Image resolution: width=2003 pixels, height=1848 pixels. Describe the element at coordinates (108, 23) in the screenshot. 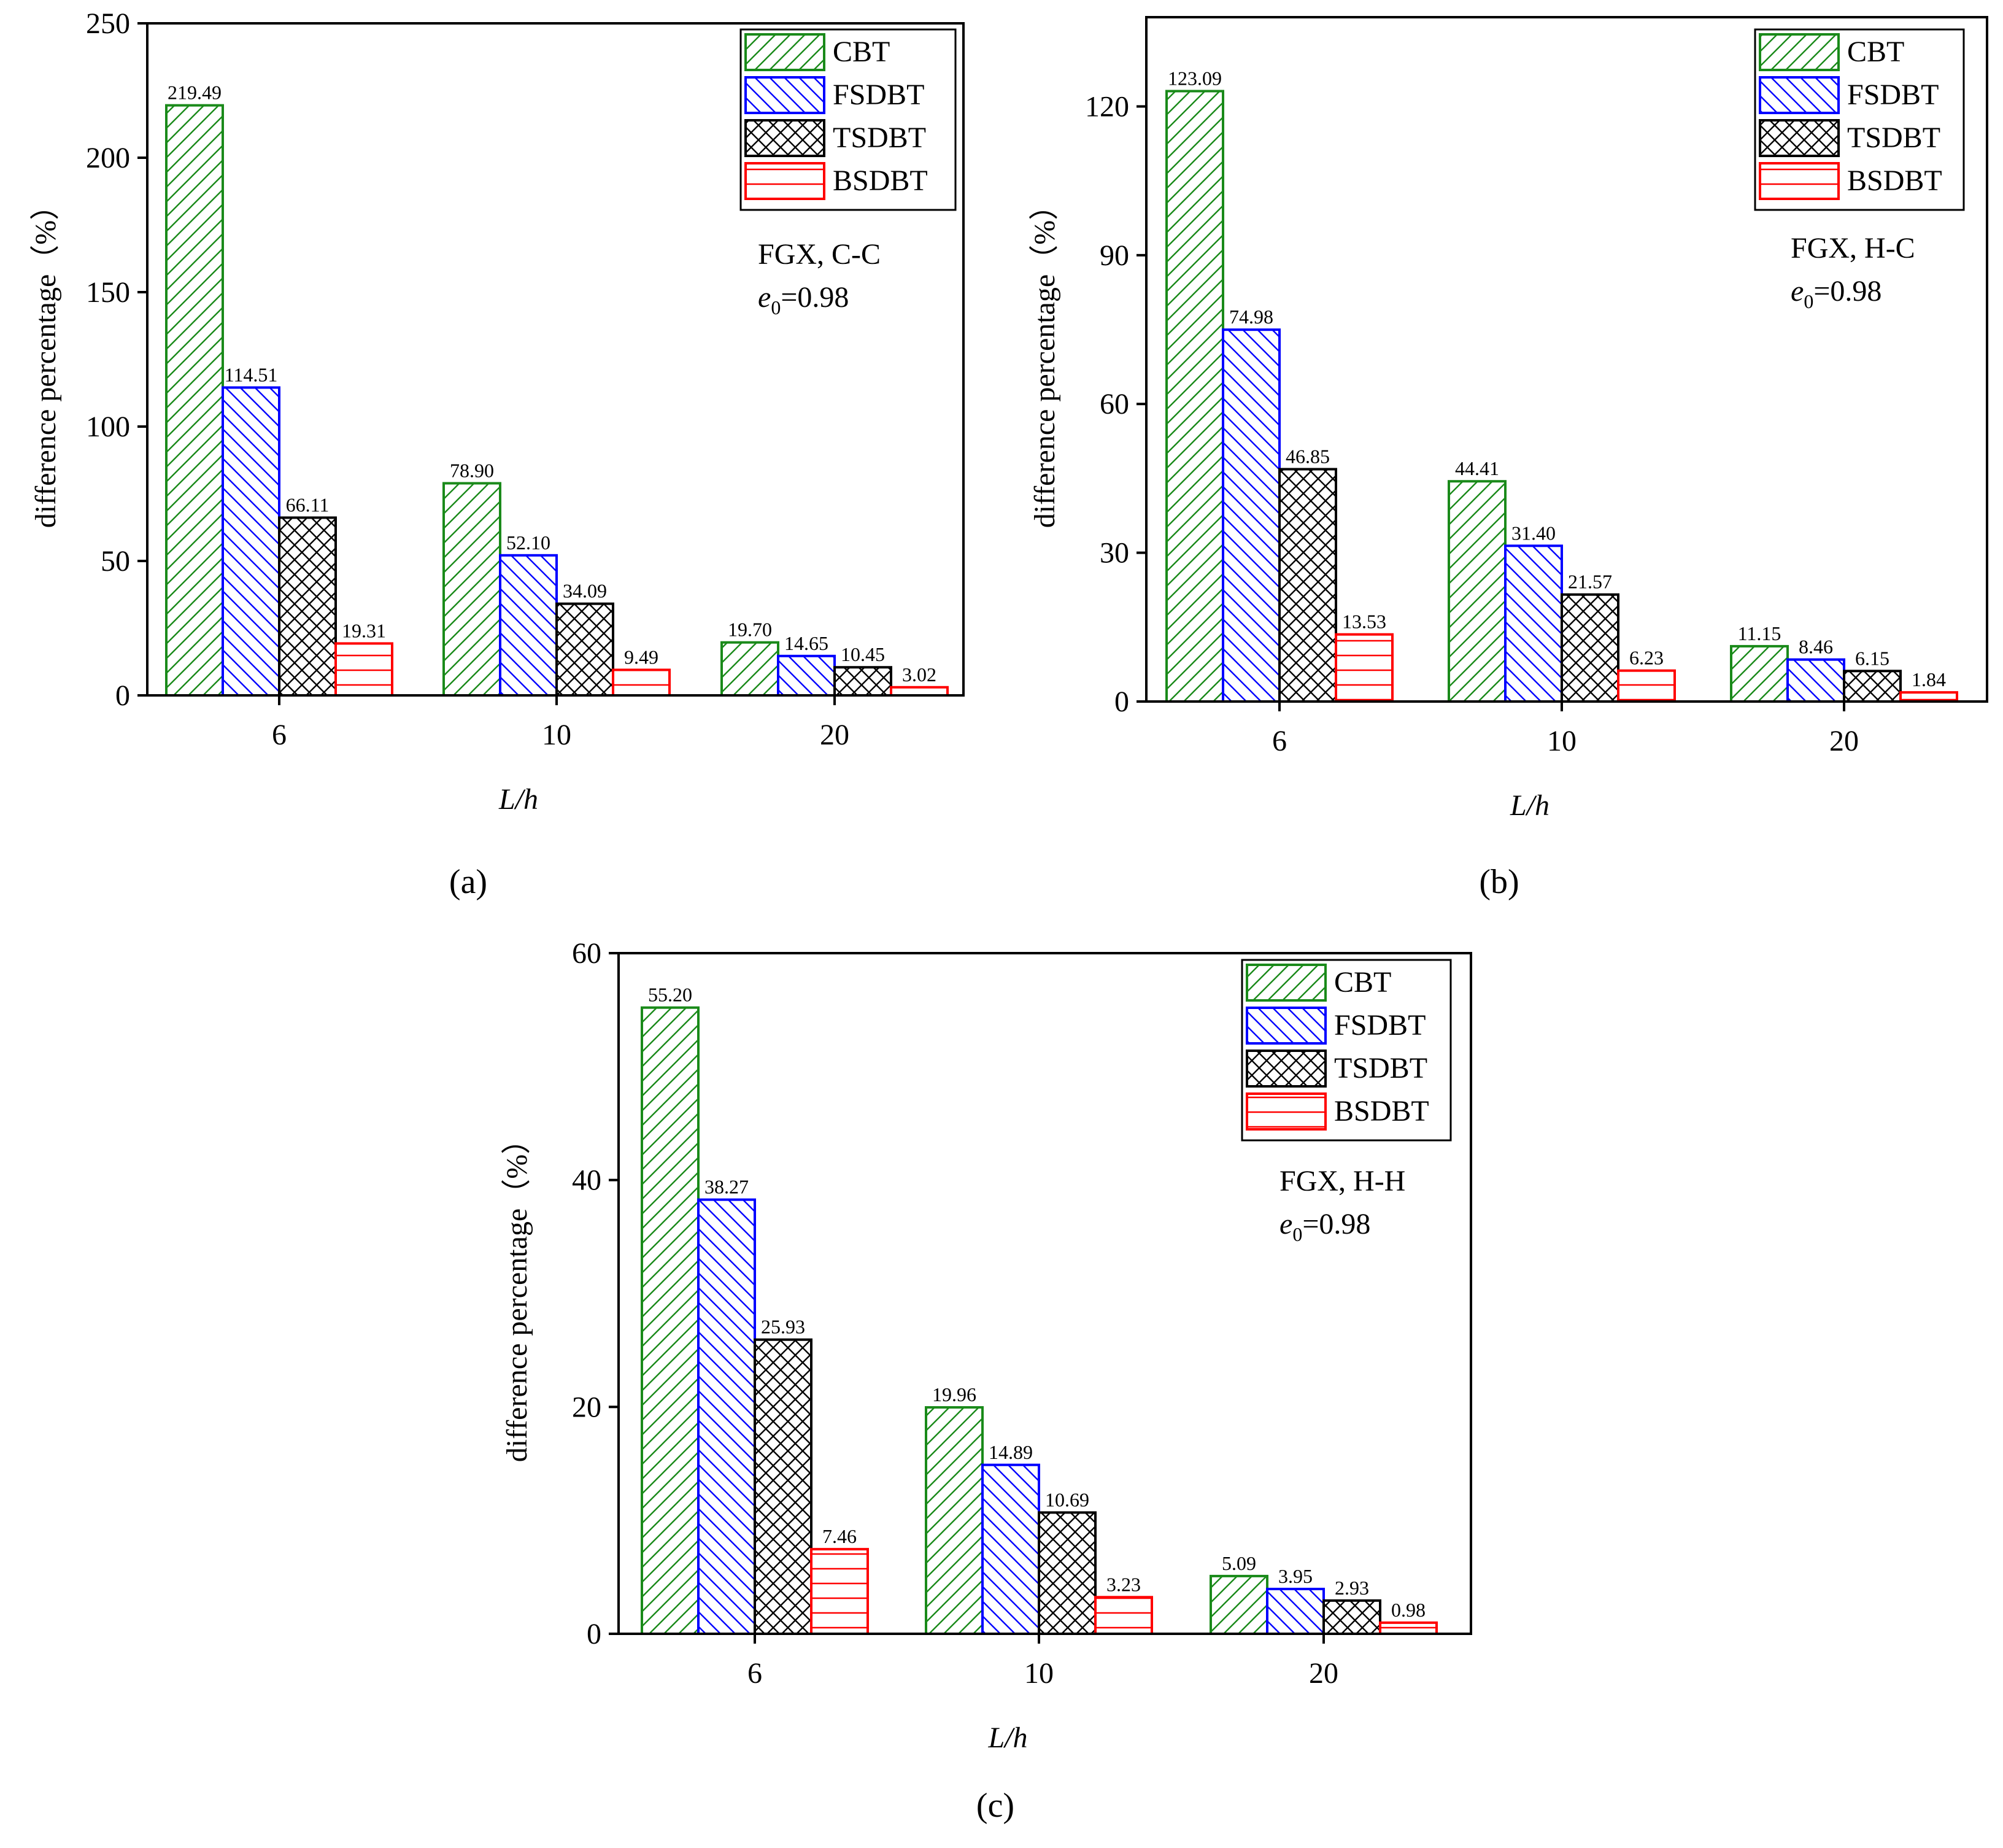

I see `y-tick-label: 250` at that location.